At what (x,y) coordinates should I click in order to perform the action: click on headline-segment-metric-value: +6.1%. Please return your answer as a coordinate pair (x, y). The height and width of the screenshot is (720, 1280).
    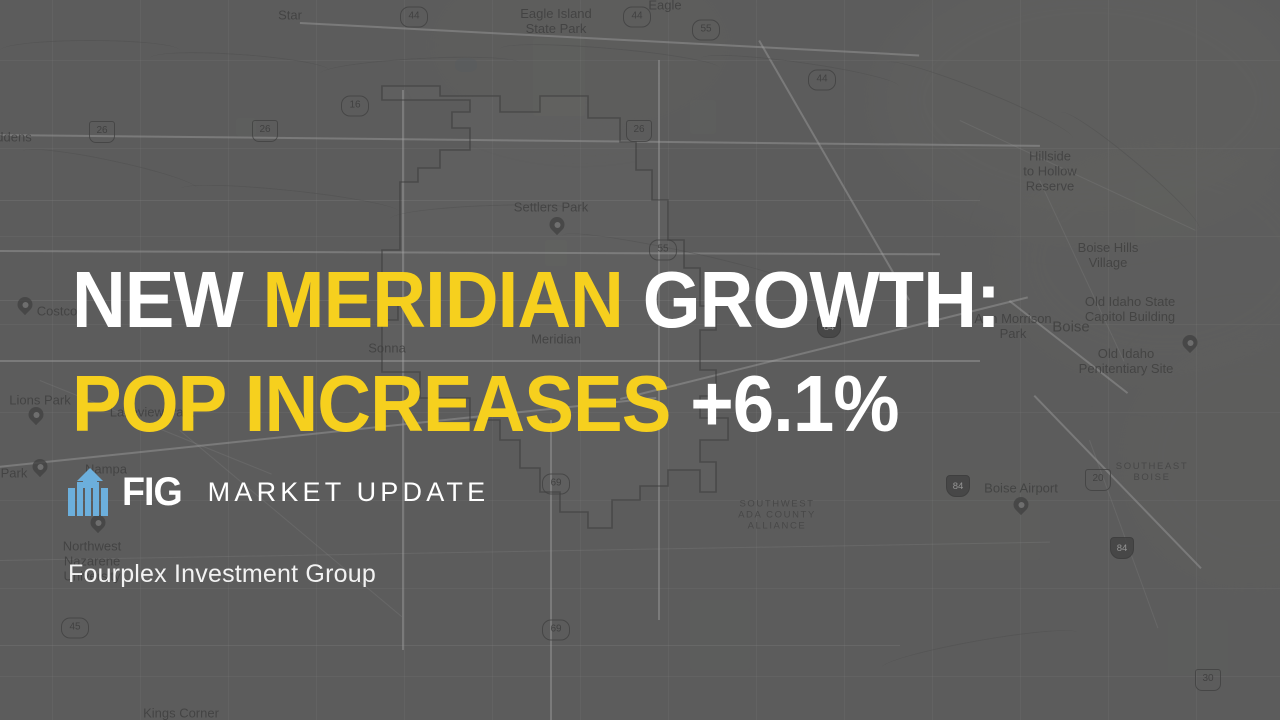
    Looking at the image, I should click on (794, 403).